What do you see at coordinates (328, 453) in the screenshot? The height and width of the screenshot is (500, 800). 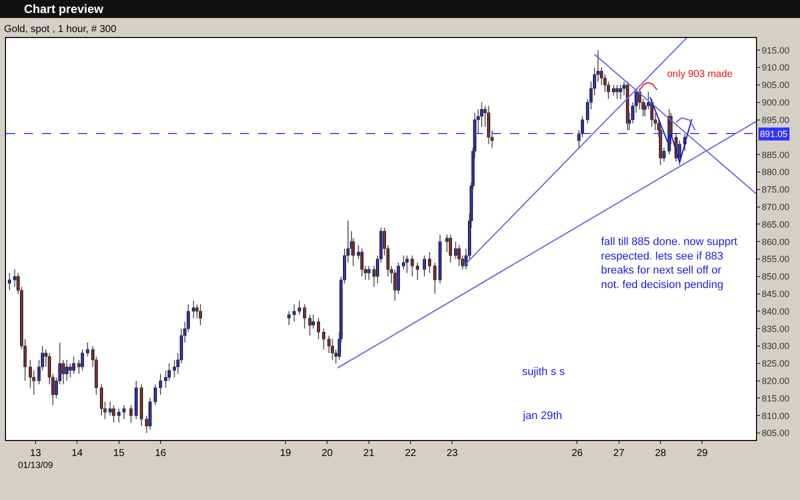 I see `x-tick-label: 20` at bounding box center [328, 453].